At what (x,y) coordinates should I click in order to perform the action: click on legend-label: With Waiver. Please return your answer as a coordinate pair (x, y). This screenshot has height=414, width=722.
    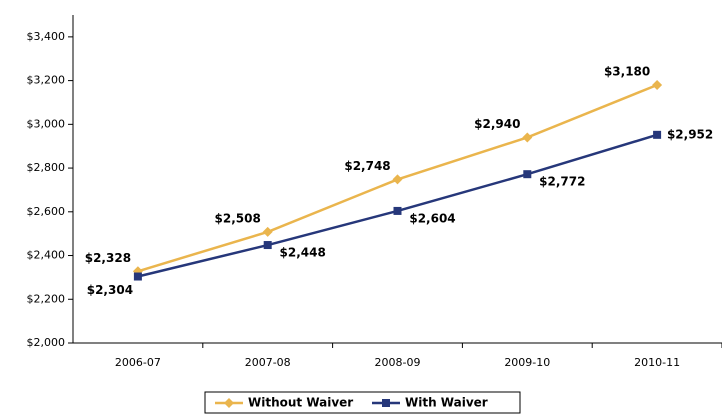
    Looking at the image, I should click on (446, 403).